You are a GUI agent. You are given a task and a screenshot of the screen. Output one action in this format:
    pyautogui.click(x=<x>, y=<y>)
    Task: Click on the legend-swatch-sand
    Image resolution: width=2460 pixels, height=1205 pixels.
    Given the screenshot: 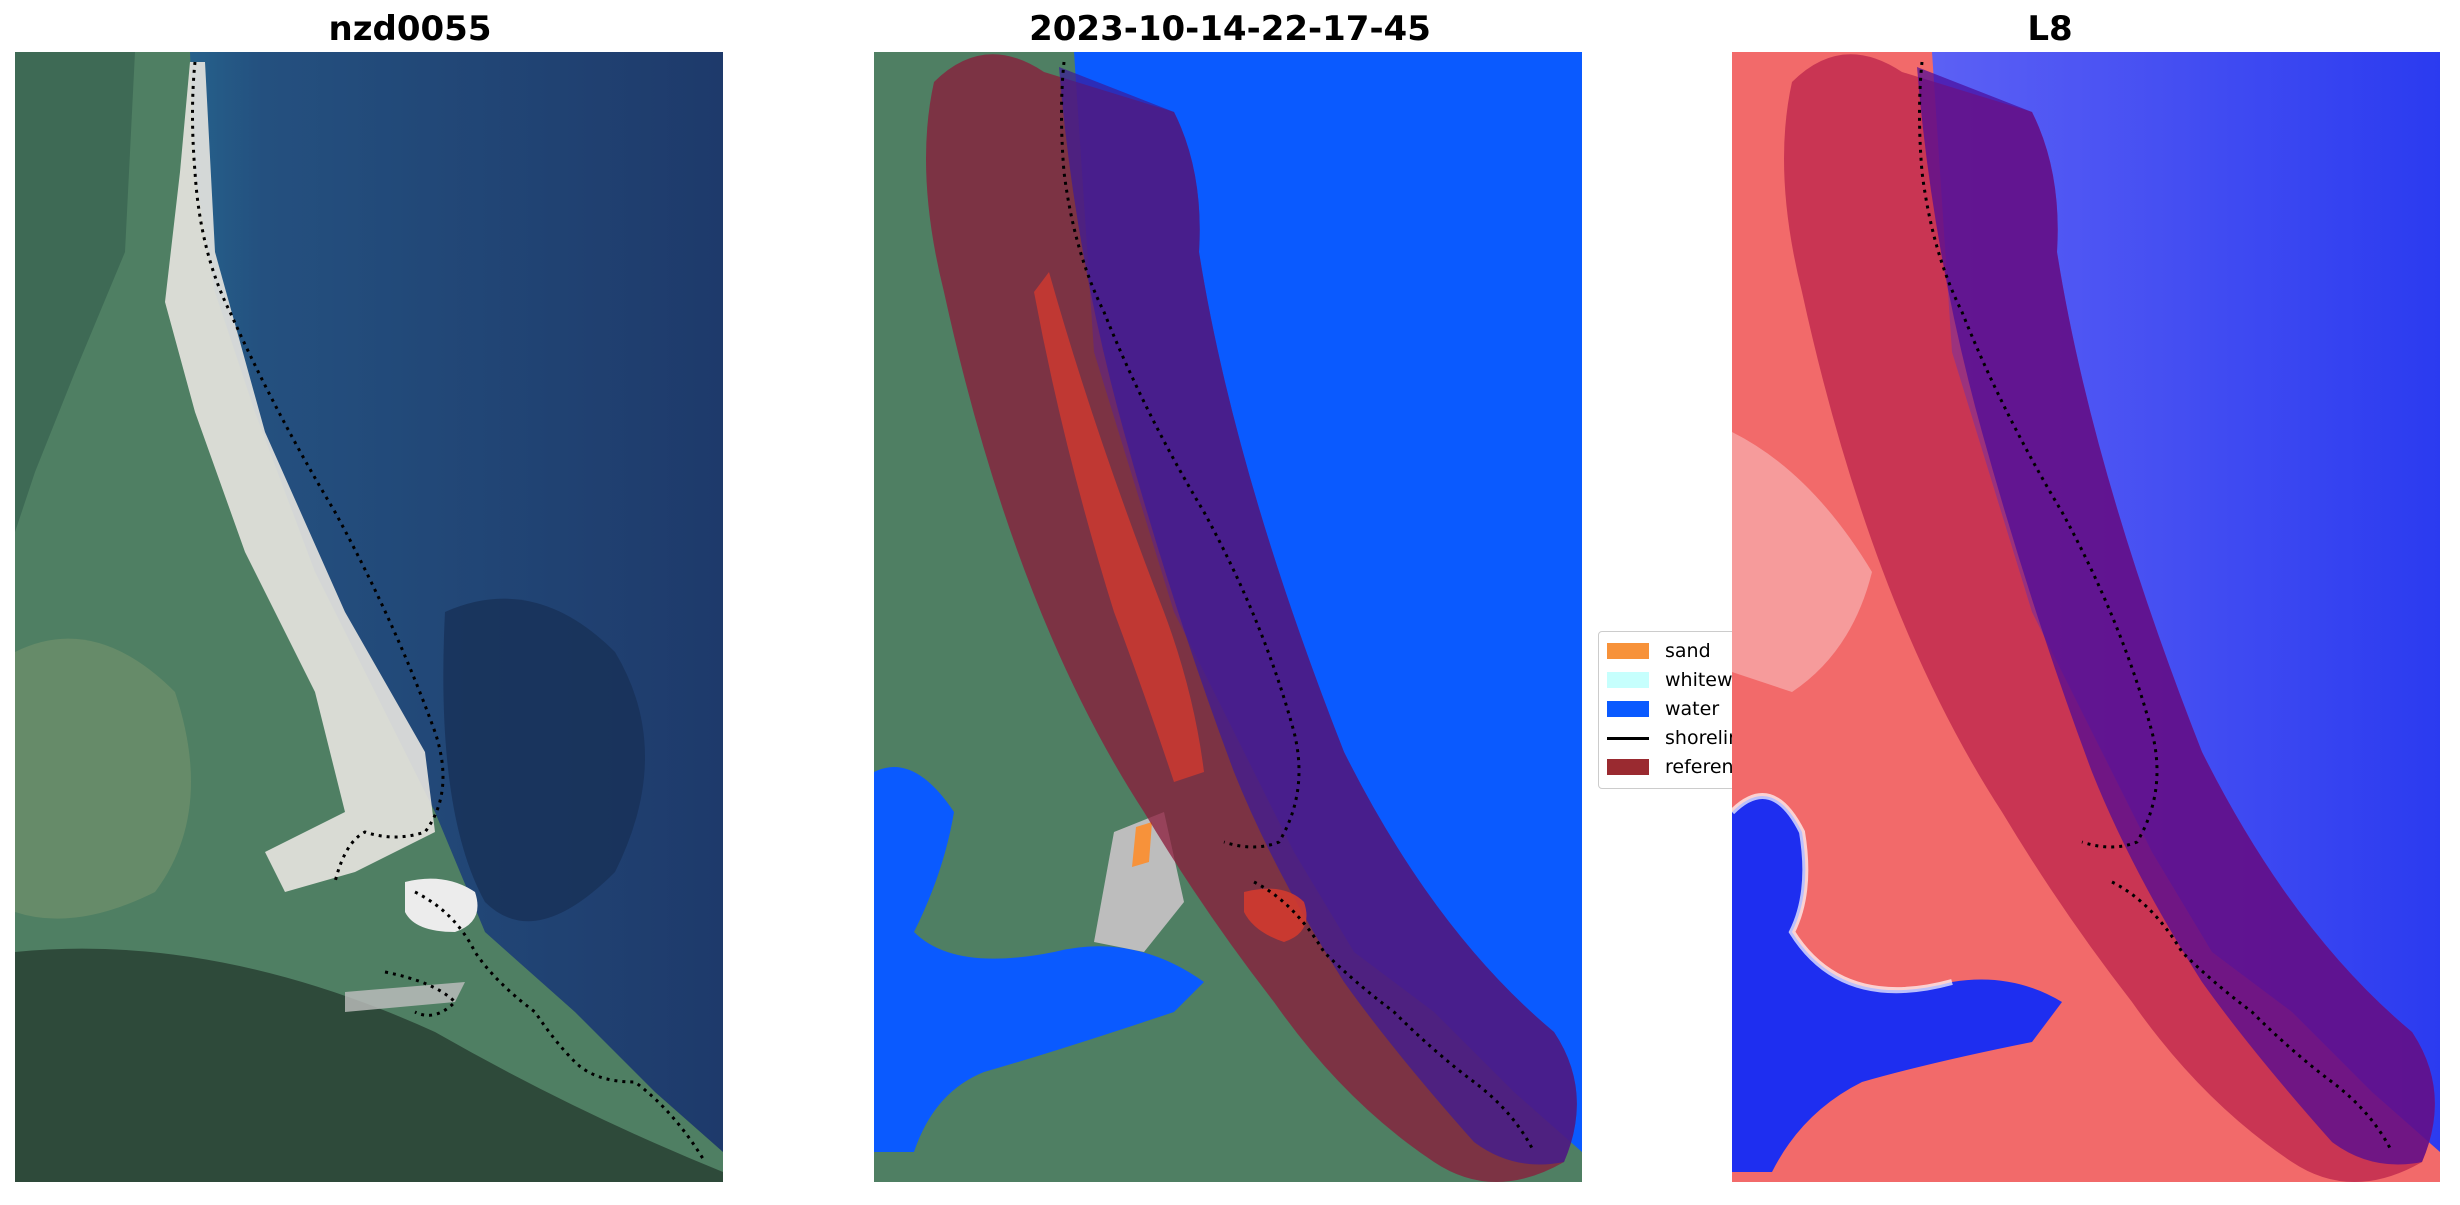 What is the action you would take?
    pyautogui.click(x=1628, y=651)
    